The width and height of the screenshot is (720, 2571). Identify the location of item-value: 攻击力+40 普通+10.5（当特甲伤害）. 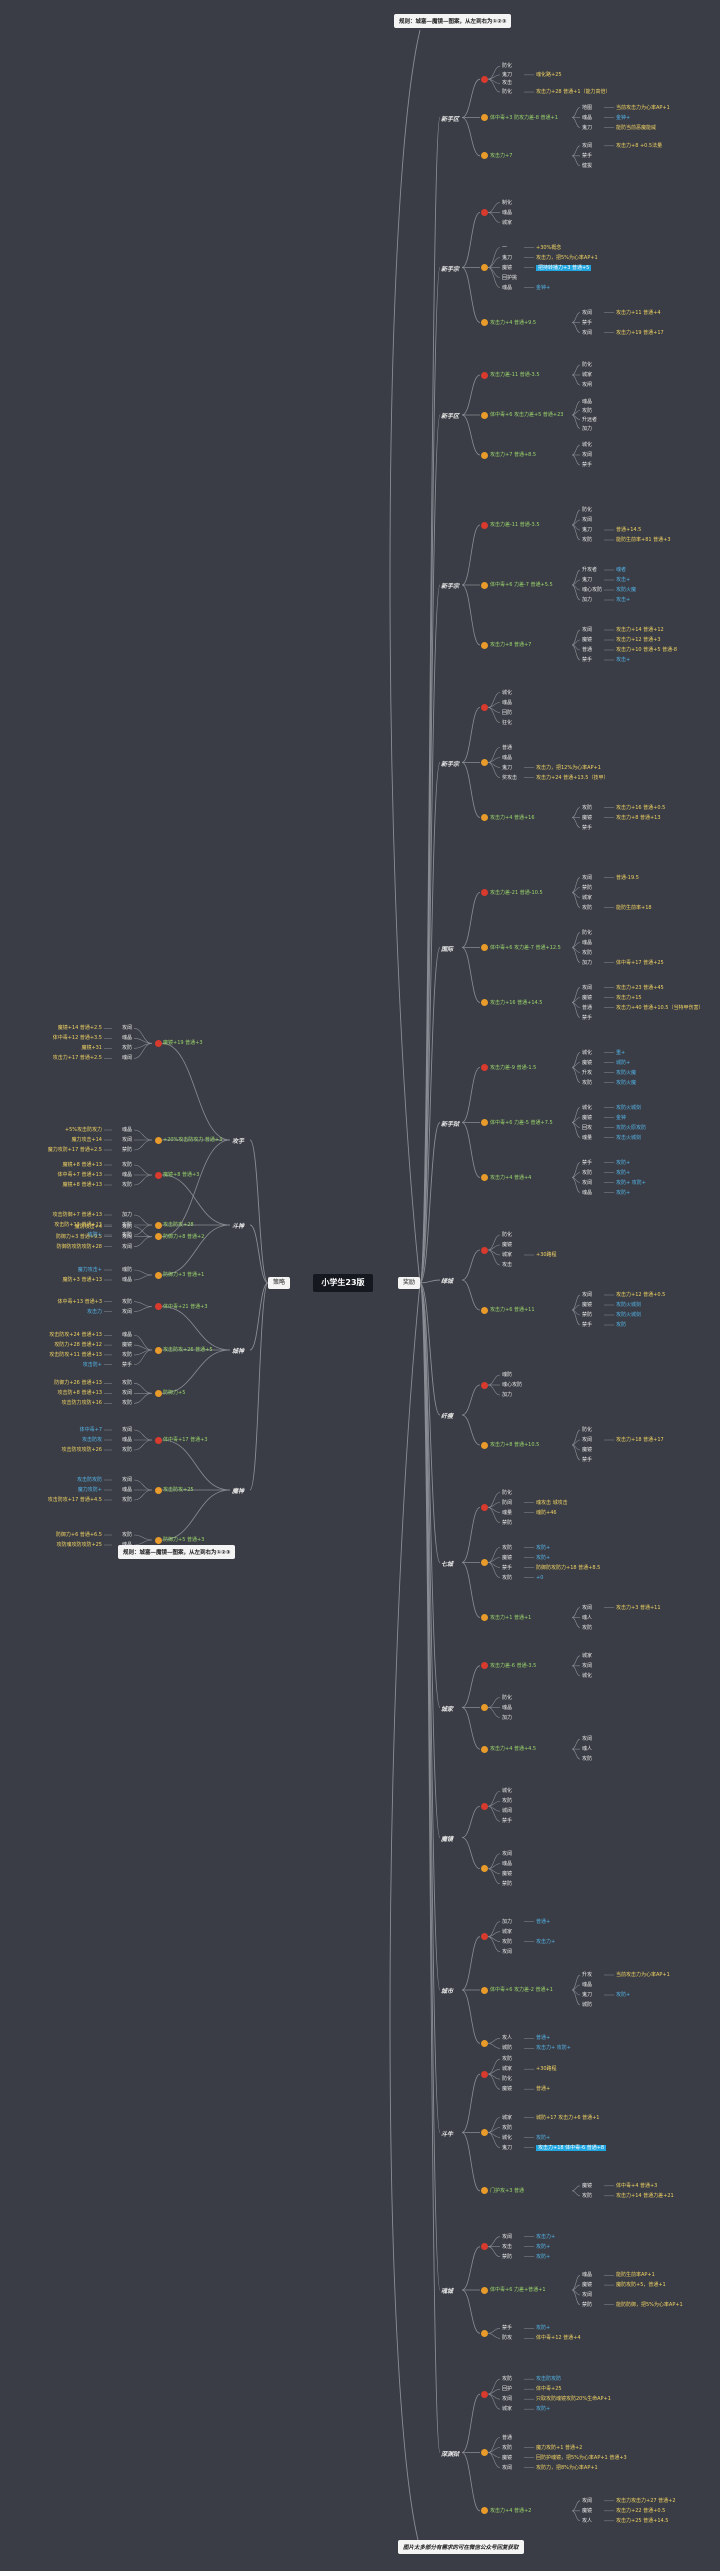
(660, 1007).